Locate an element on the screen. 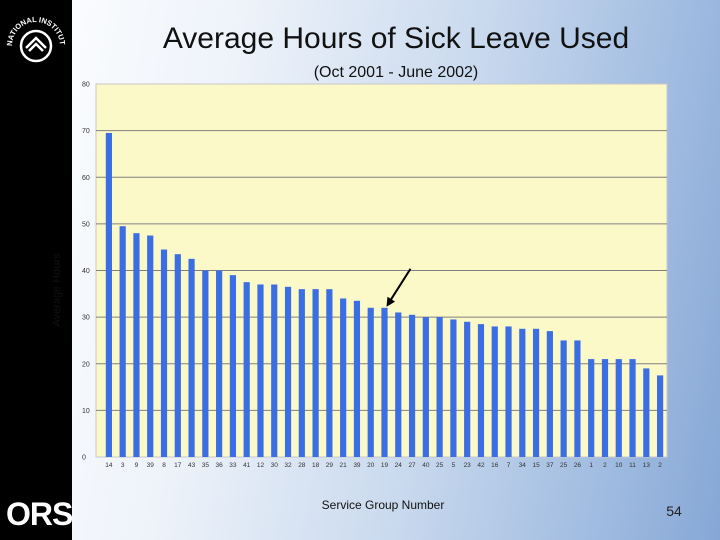  x-tick-label: 21 is located at coordinates (344, 465).